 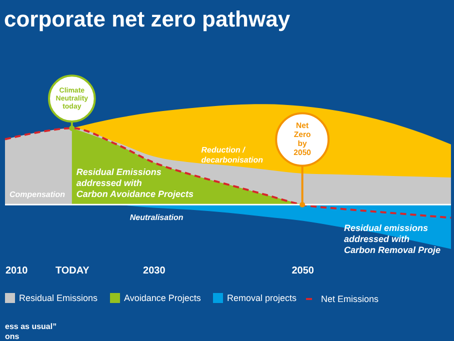 I want to click on legend-label: Residual Emissions, so click(x=58, y=298).